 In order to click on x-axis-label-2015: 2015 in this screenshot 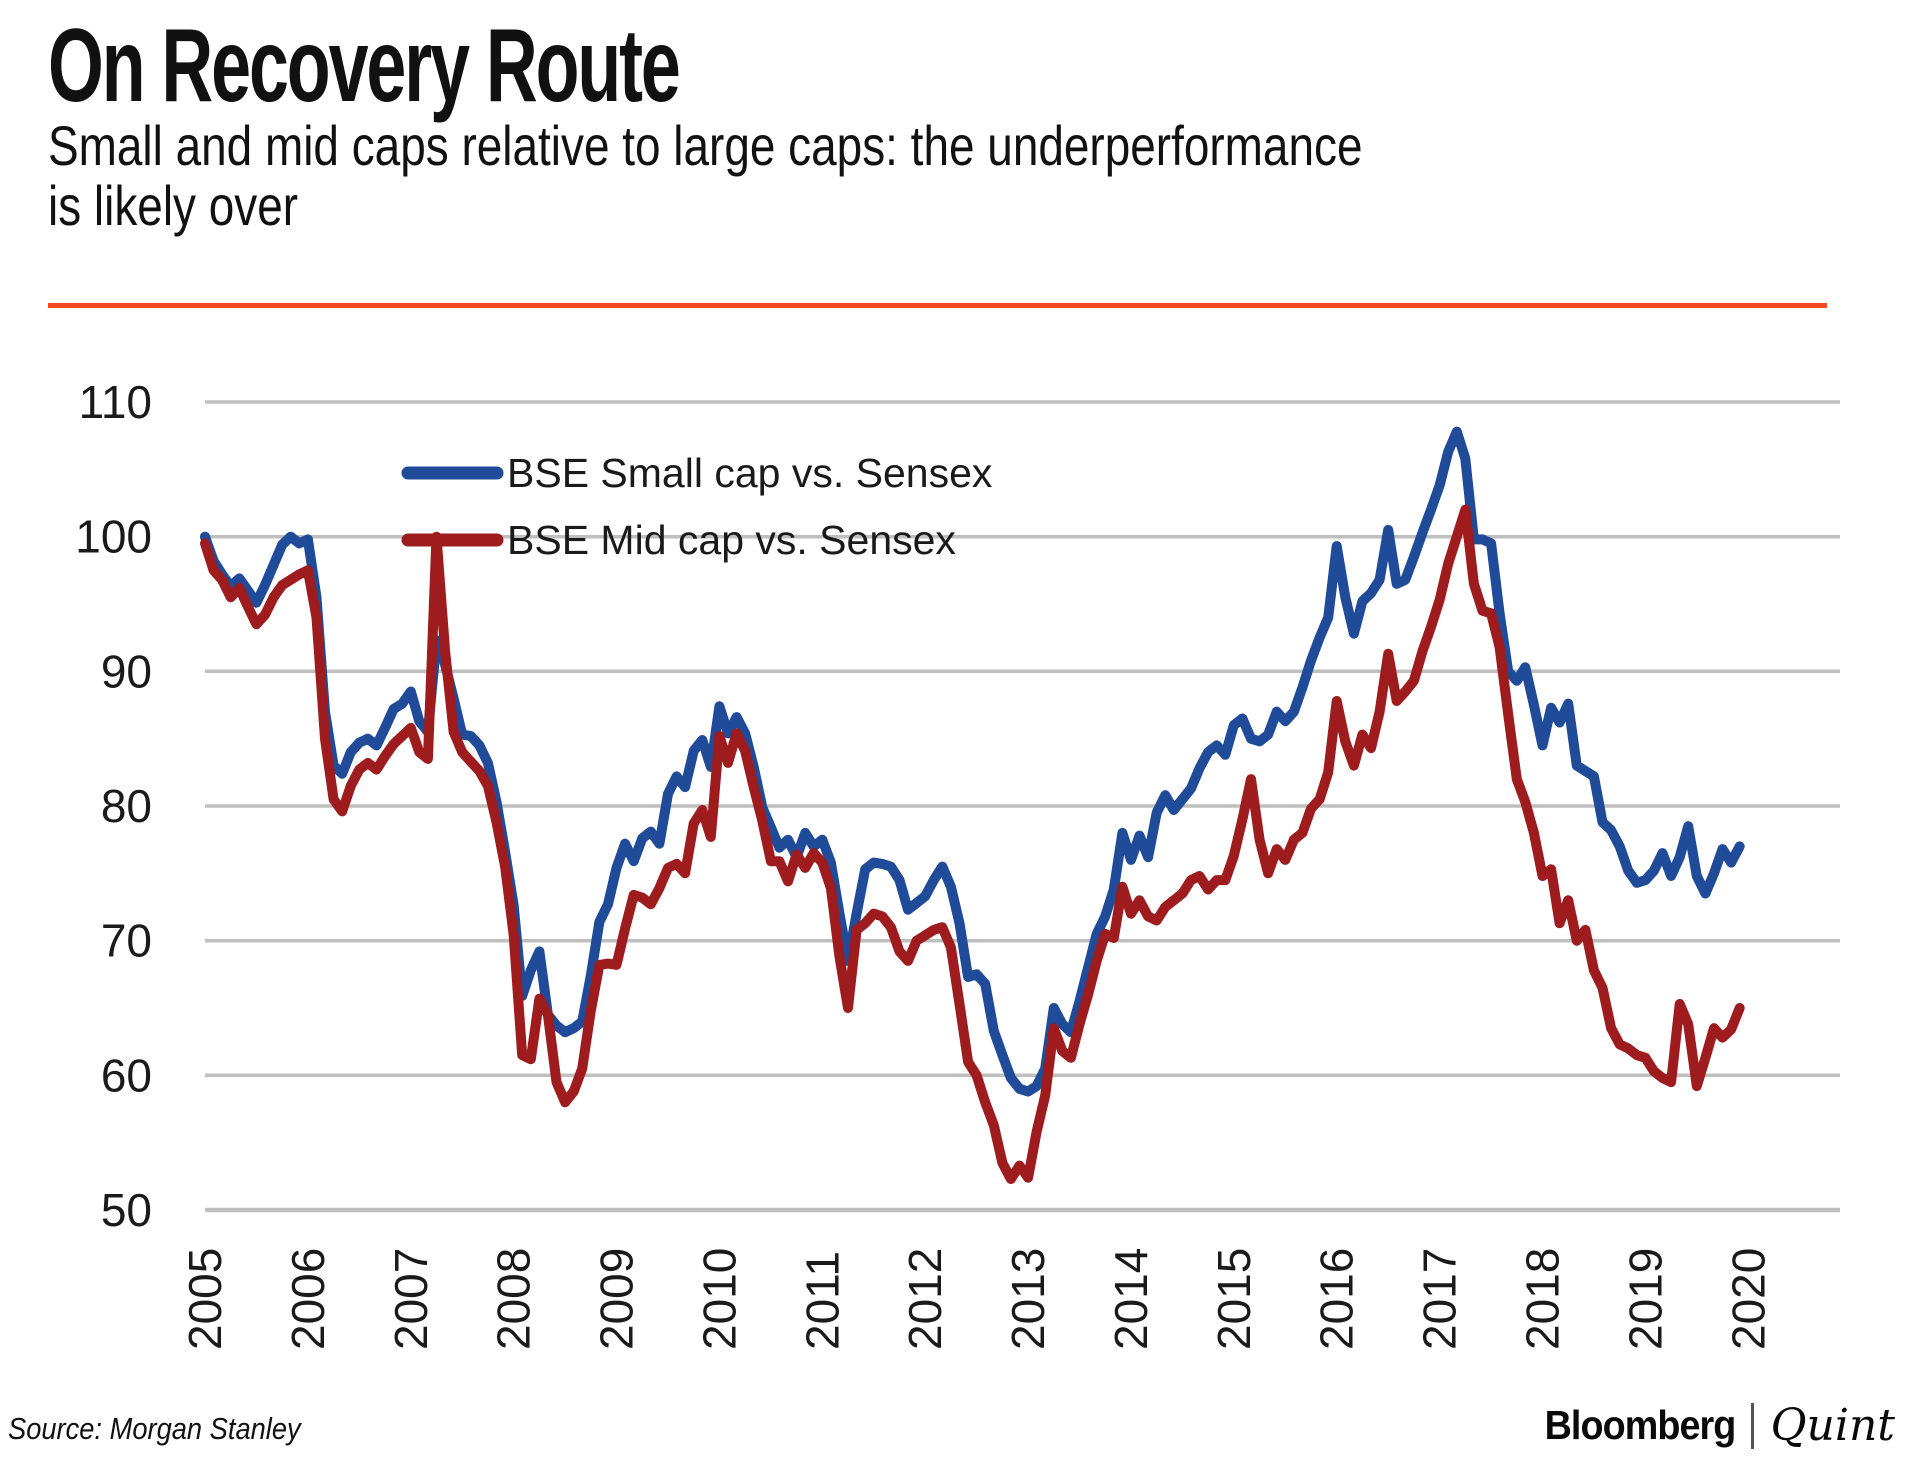, I will do `click(1234, 1299)`.